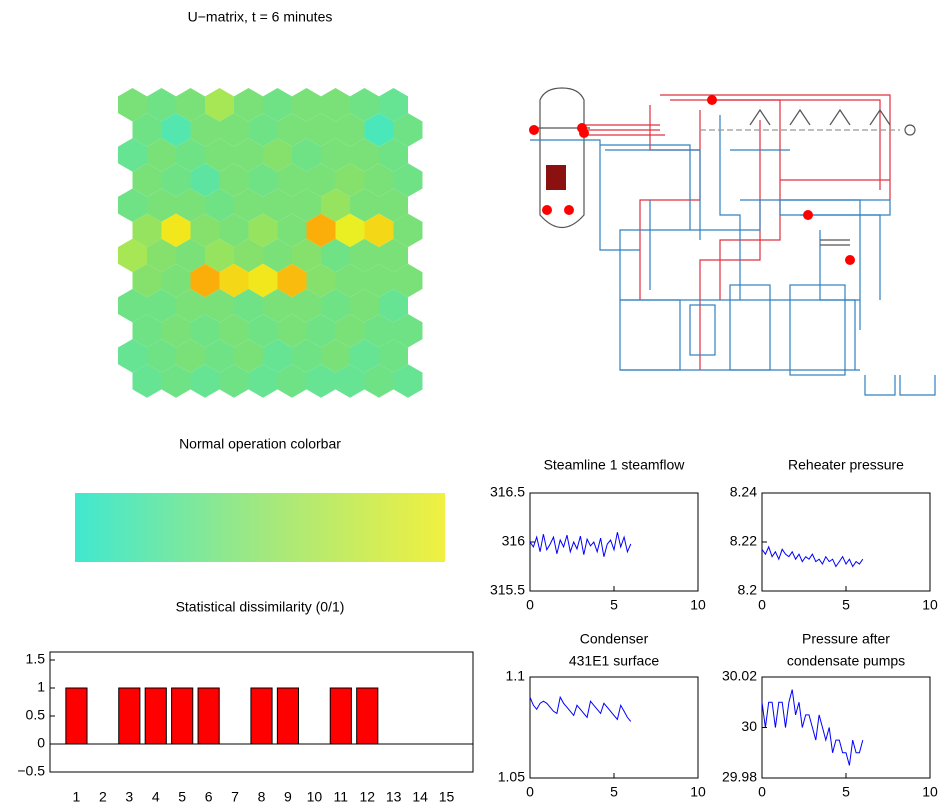 The width and height of the screenshot is (943, 807). What do you see at coordinates (846, 639) in the screenshot?
I see `chart-title: Pressure after` at bounding box center [846, 639].